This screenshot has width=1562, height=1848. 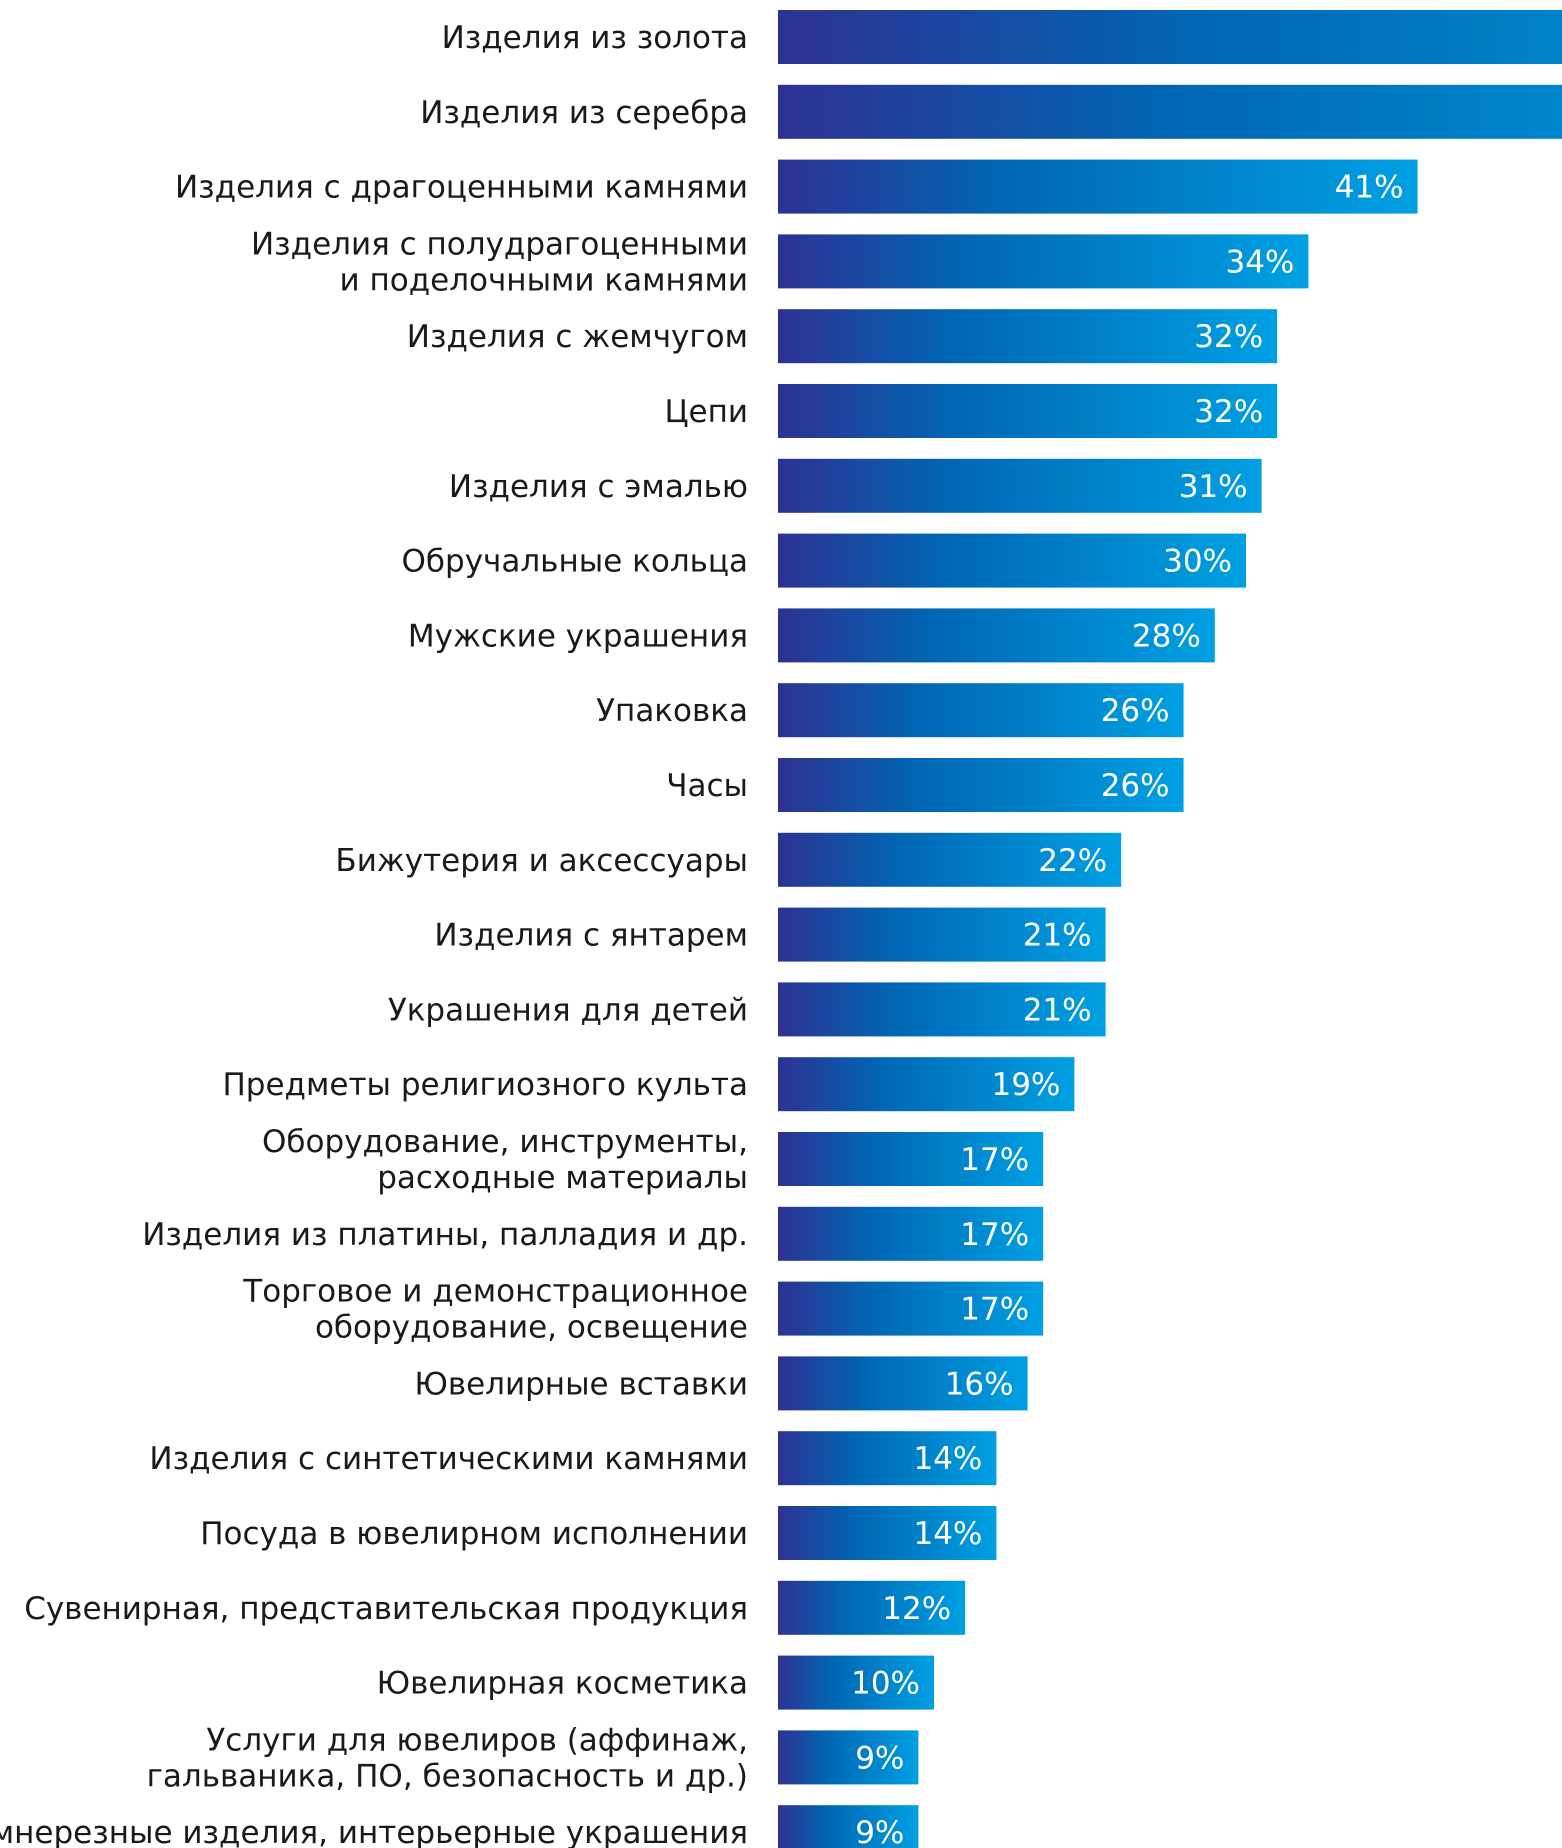 What do you see at coordinates (885, 1684) in the screenshot?
I see `bar-value-label: 10%` at bounding box center [885, 1684].